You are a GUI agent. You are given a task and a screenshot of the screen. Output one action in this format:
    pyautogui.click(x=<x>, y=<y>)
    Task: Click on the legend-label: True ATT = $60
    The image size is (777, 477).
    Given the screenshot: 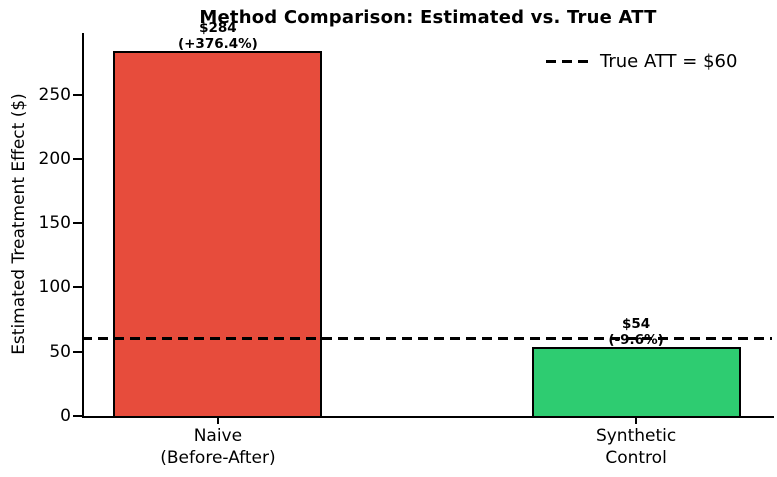 What is the action you would take?
    pyautogui.click(x=669, y=61)
    